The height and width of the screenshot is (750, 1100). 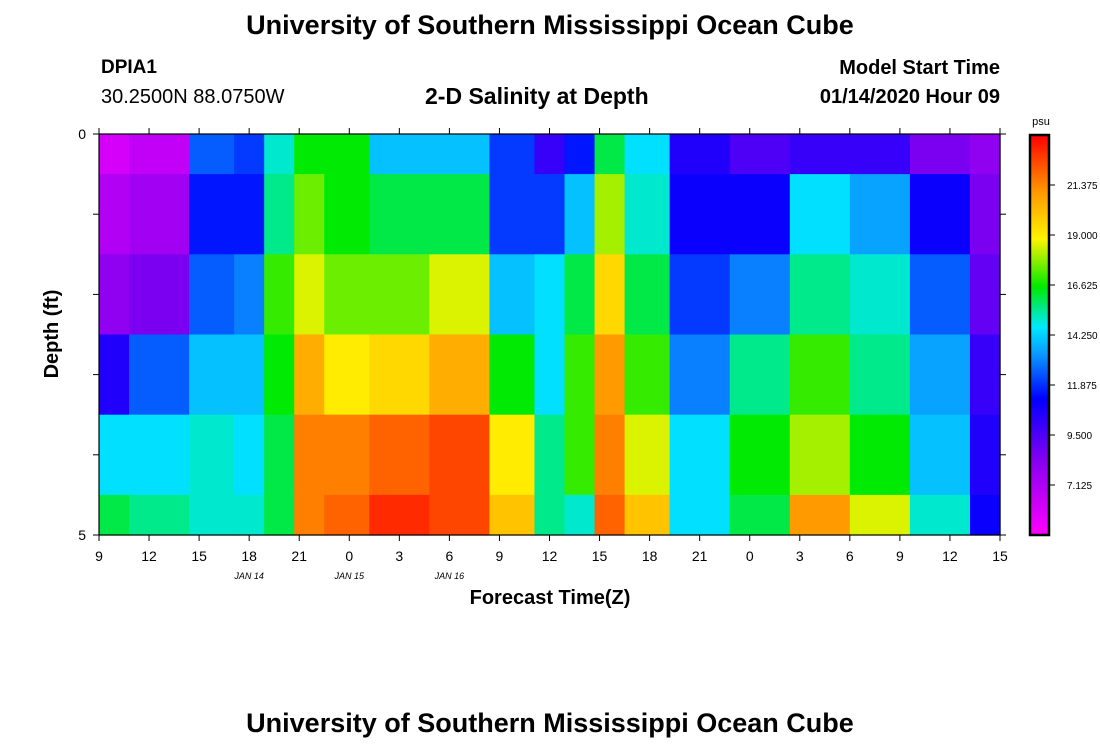 I want to click on x-tick-label: 15, so click(x=1000, y=556).